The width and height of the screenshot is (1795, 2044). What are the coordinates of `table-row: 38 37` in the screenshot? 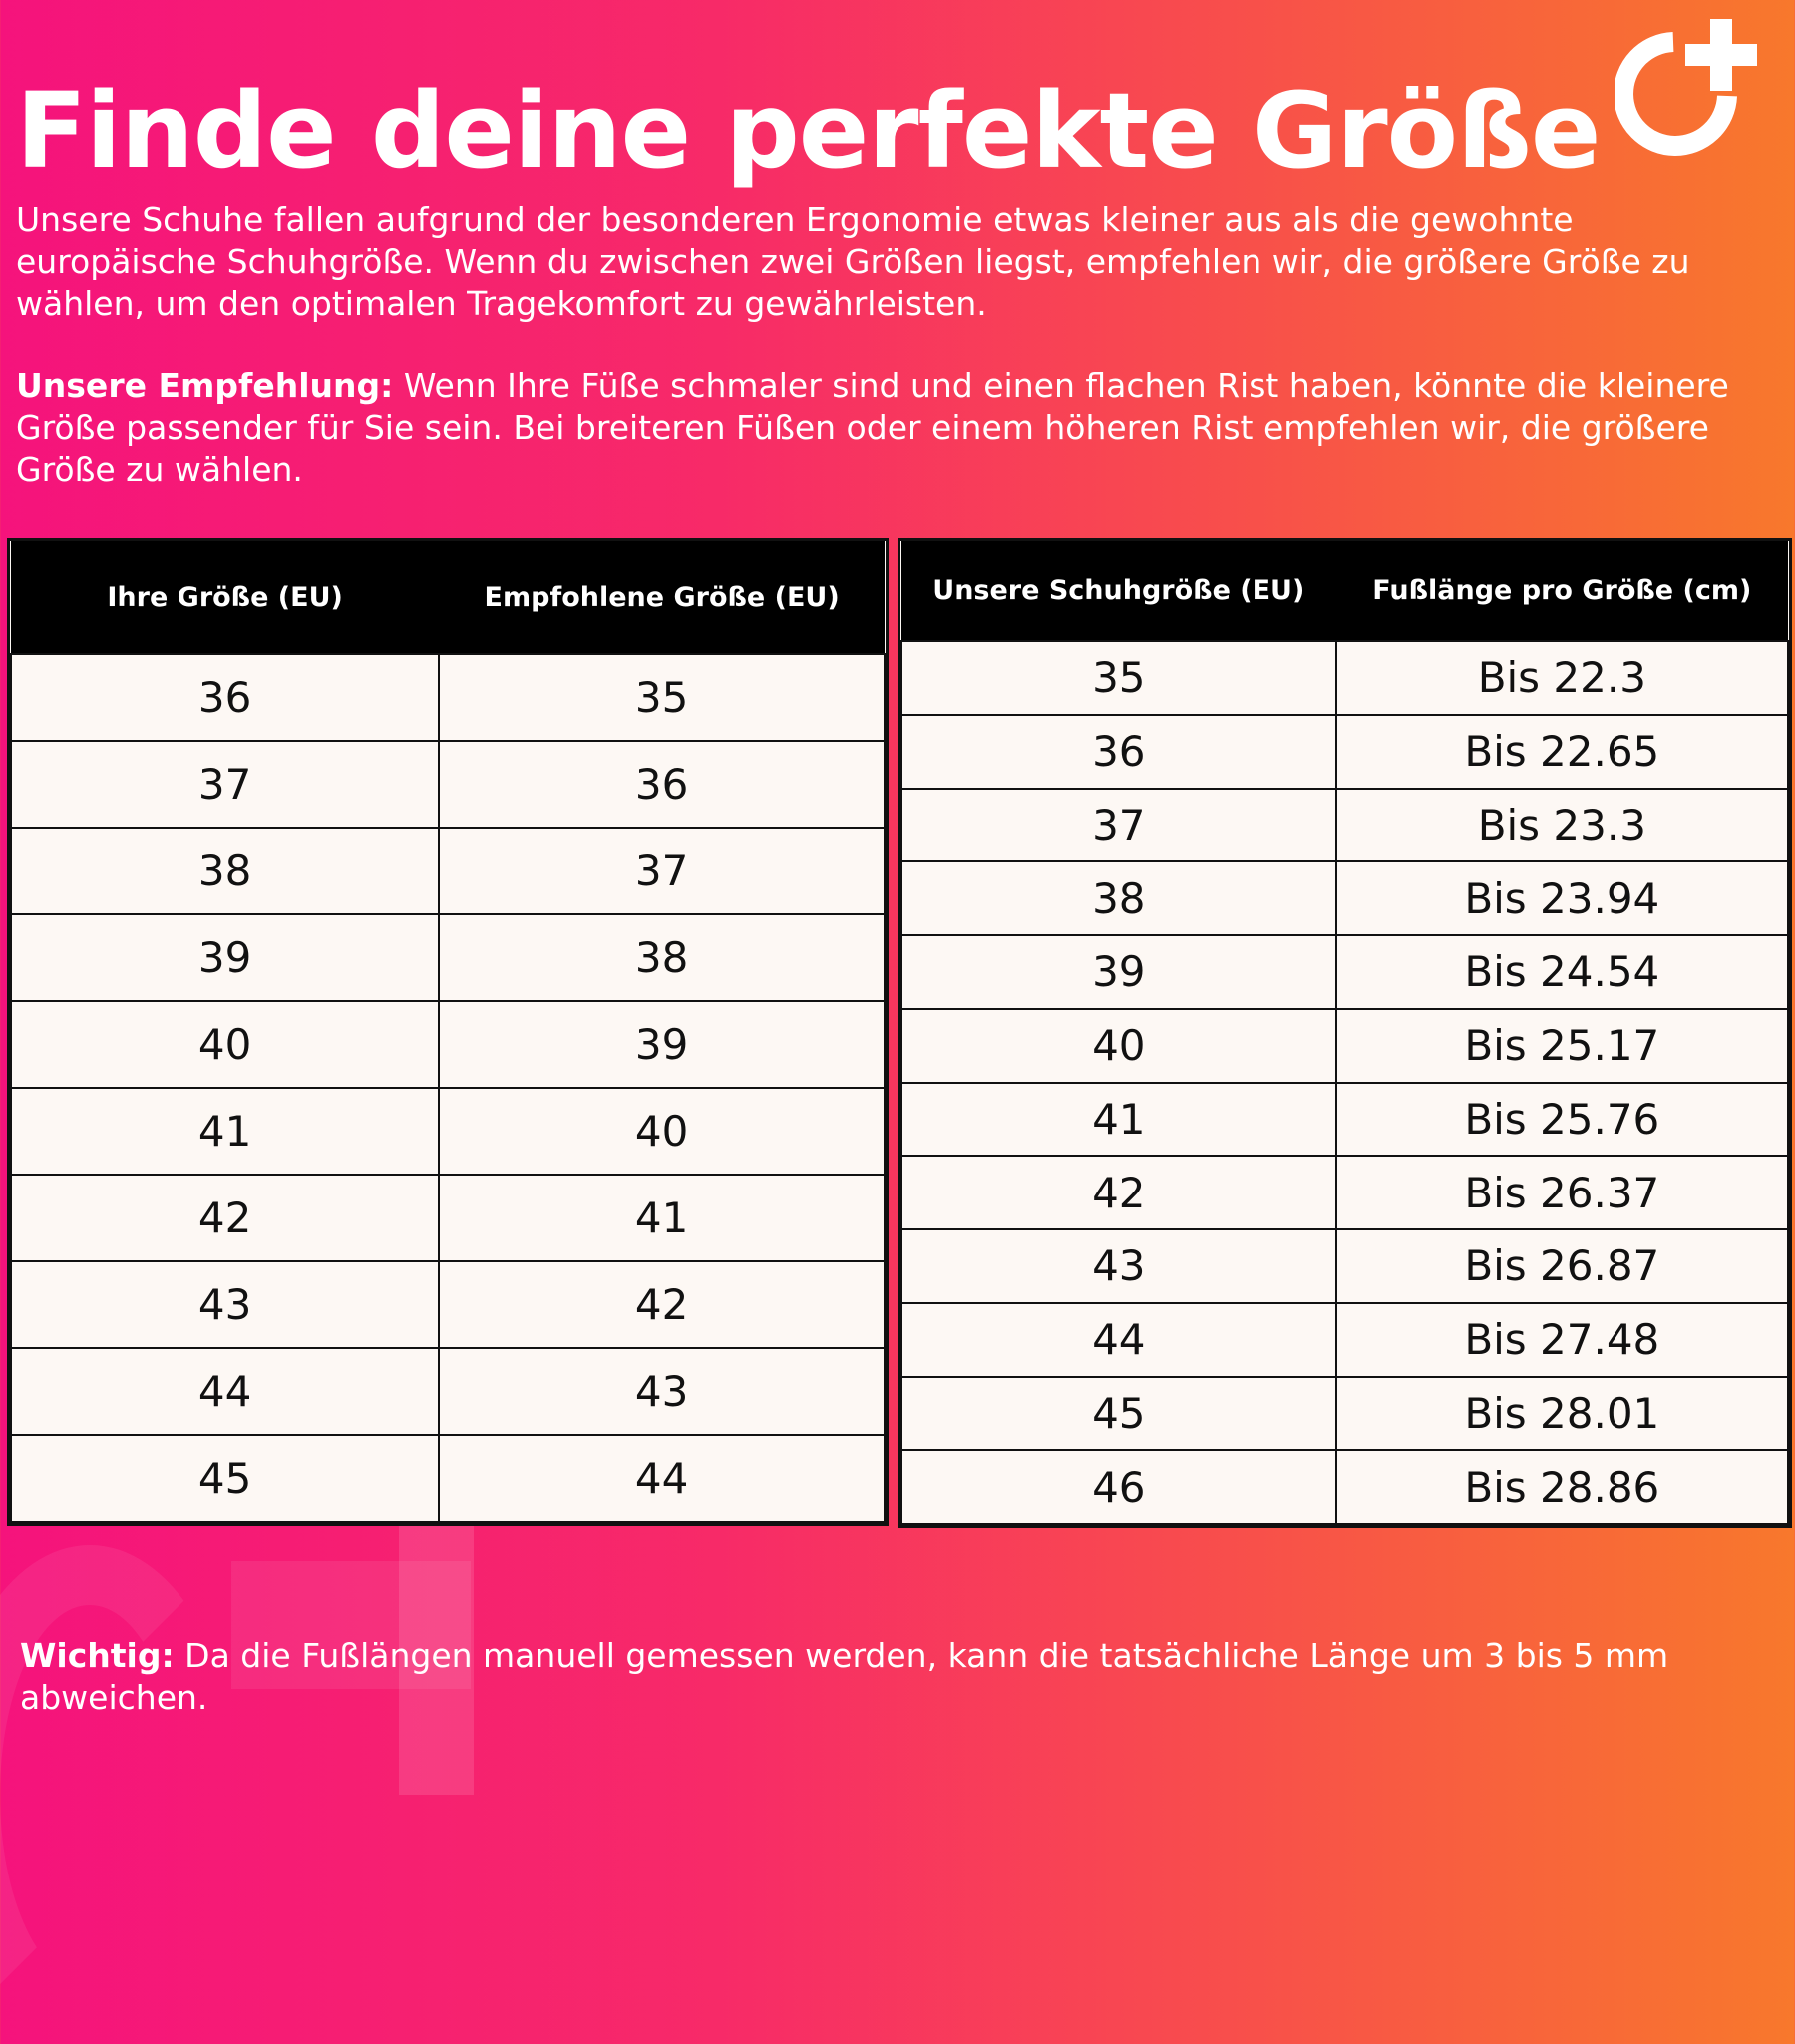 It's located at (447, 871).